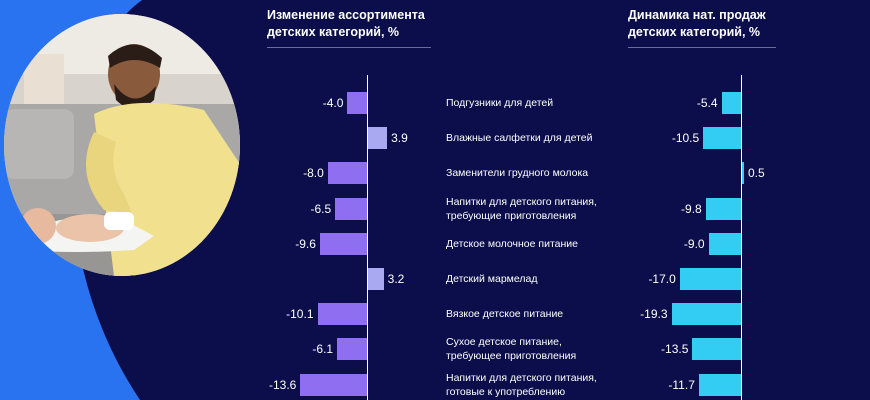 The width and height of the screenshot is (870, 400). Describe the element at coordinates (681, 384) in the screenshot. I see `sales-value-label: -11.7` at that location.